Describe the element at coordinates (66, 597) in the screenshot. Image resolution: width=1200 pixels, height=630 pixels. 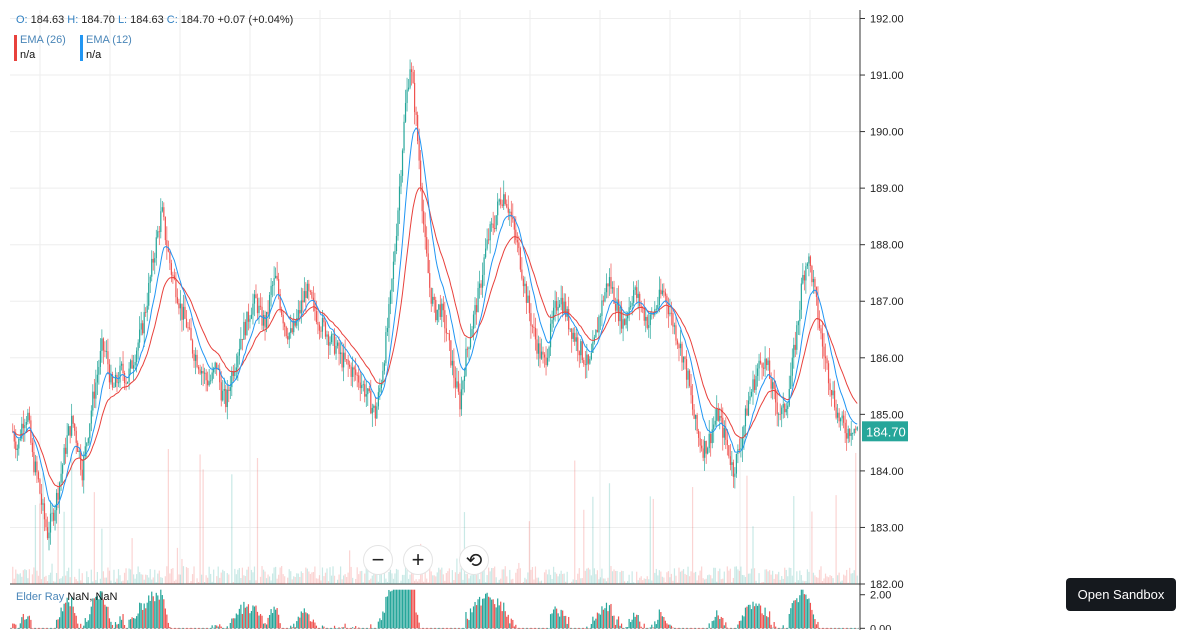
I see `elder-ray-label: Elder Ray NaN, NaN` at that location.